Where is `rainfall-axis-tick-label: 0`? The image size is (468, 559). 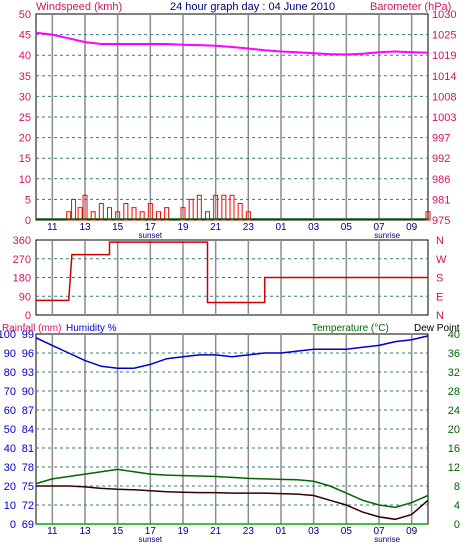
rainfall-axis-tick-label: 0 is located at coordinates (13, 525).